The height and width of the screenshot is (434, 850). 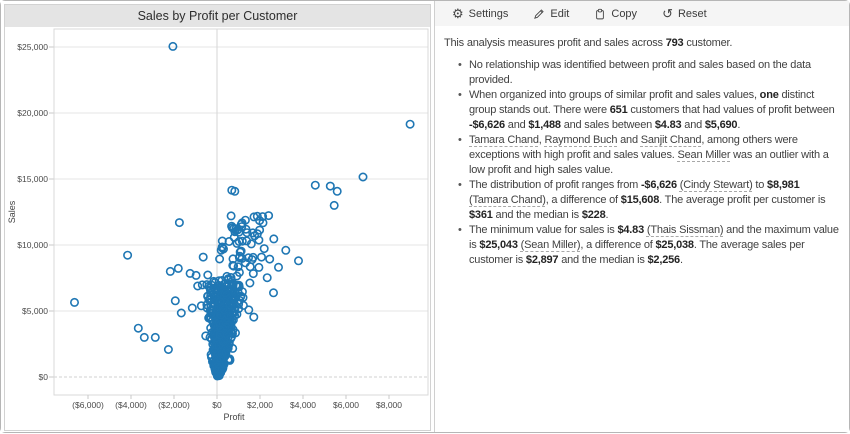 I want to click on copy-button: Copy, so click(x=615, y=14).